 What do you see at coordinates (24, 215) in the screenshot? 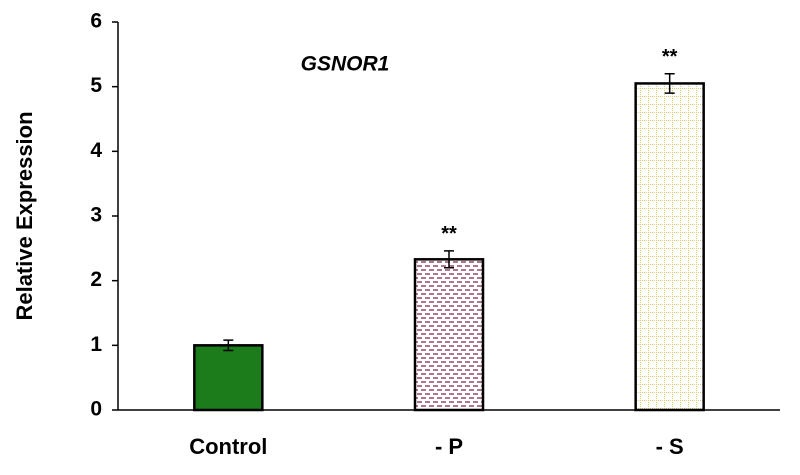
I see `y-axis-label: Relative Expression` at bounding box center [24, 215].